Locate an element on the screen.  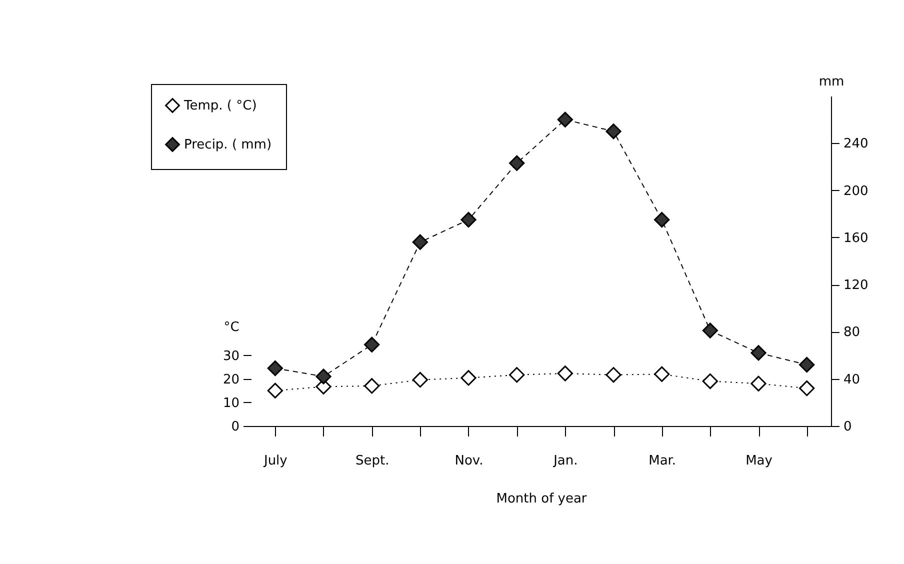
x-tick-label: Jan. is located at coordinates (565, 461).